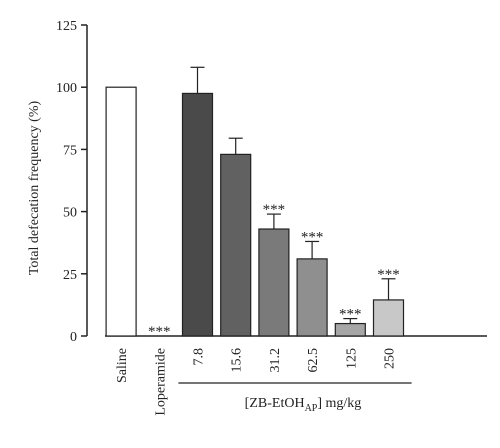 This screenshot has height=448, width=500. Describe the element at coordinates (390, 358) in the screenshot. I see `x-tick-label: 250` at that location.